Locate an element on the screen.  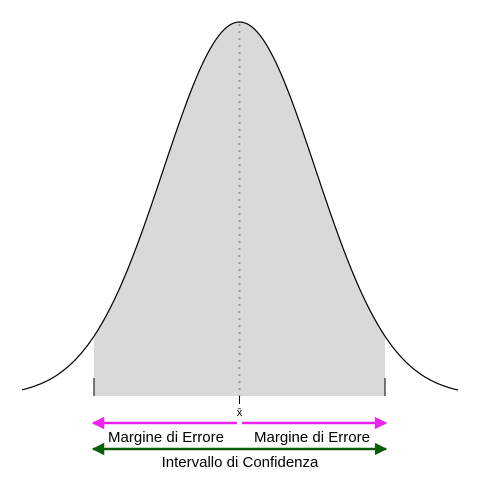
mean-label: x̄ is located at coordinates (240, 413).